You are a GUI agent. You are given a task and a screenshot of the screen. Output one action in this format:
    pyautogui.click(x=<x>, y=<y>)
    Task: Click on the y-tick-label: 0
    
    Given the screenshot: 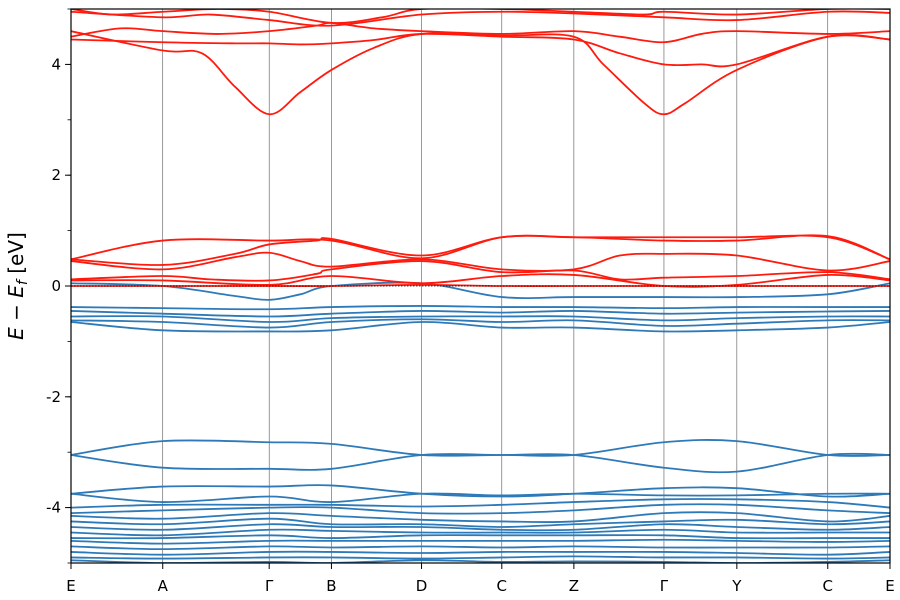 What is the action you would take?
    pyautogui.click(x=56, y=286)
    